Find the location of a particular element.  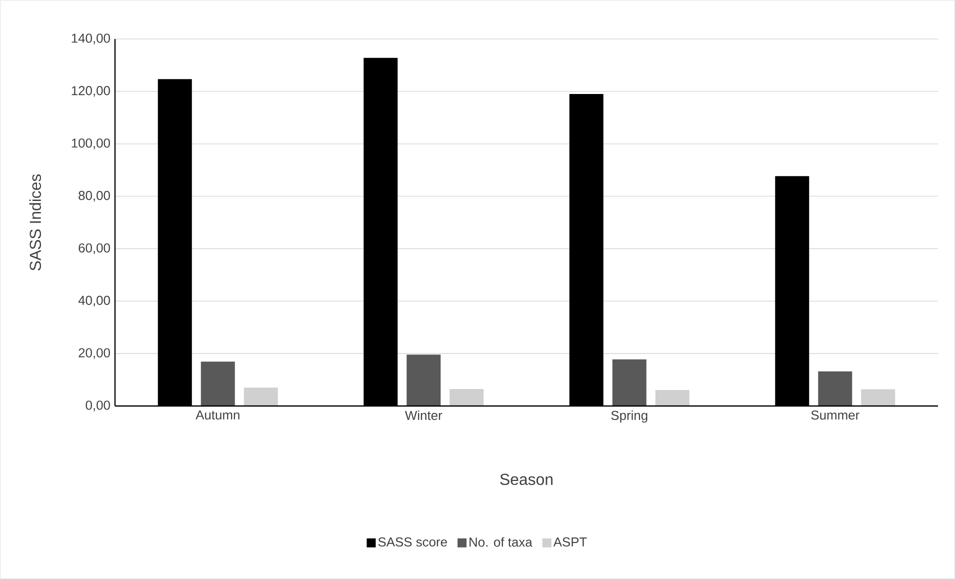

x-tick-label: Winter is located at coordinates (423, 415).